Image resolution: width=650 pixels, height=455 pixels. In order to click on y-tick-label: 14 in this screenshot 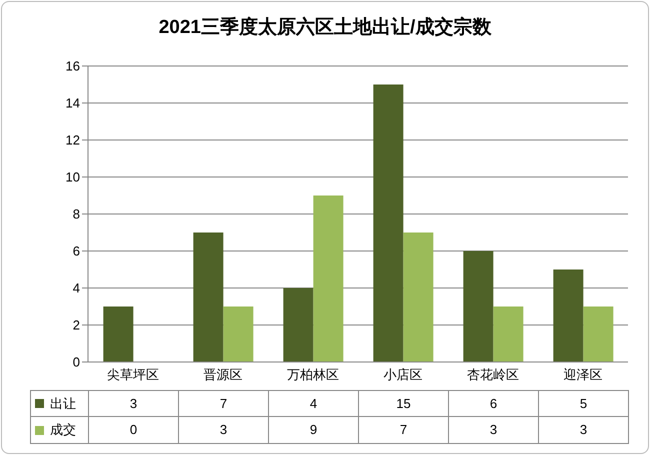, I will do `click(73, 103)`.